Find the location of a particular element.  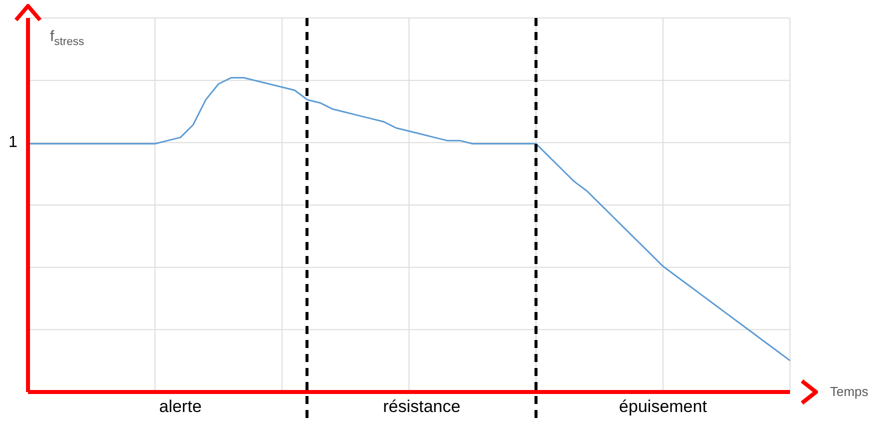

x-tick-label: résistance is located at coordinates (421, 406).